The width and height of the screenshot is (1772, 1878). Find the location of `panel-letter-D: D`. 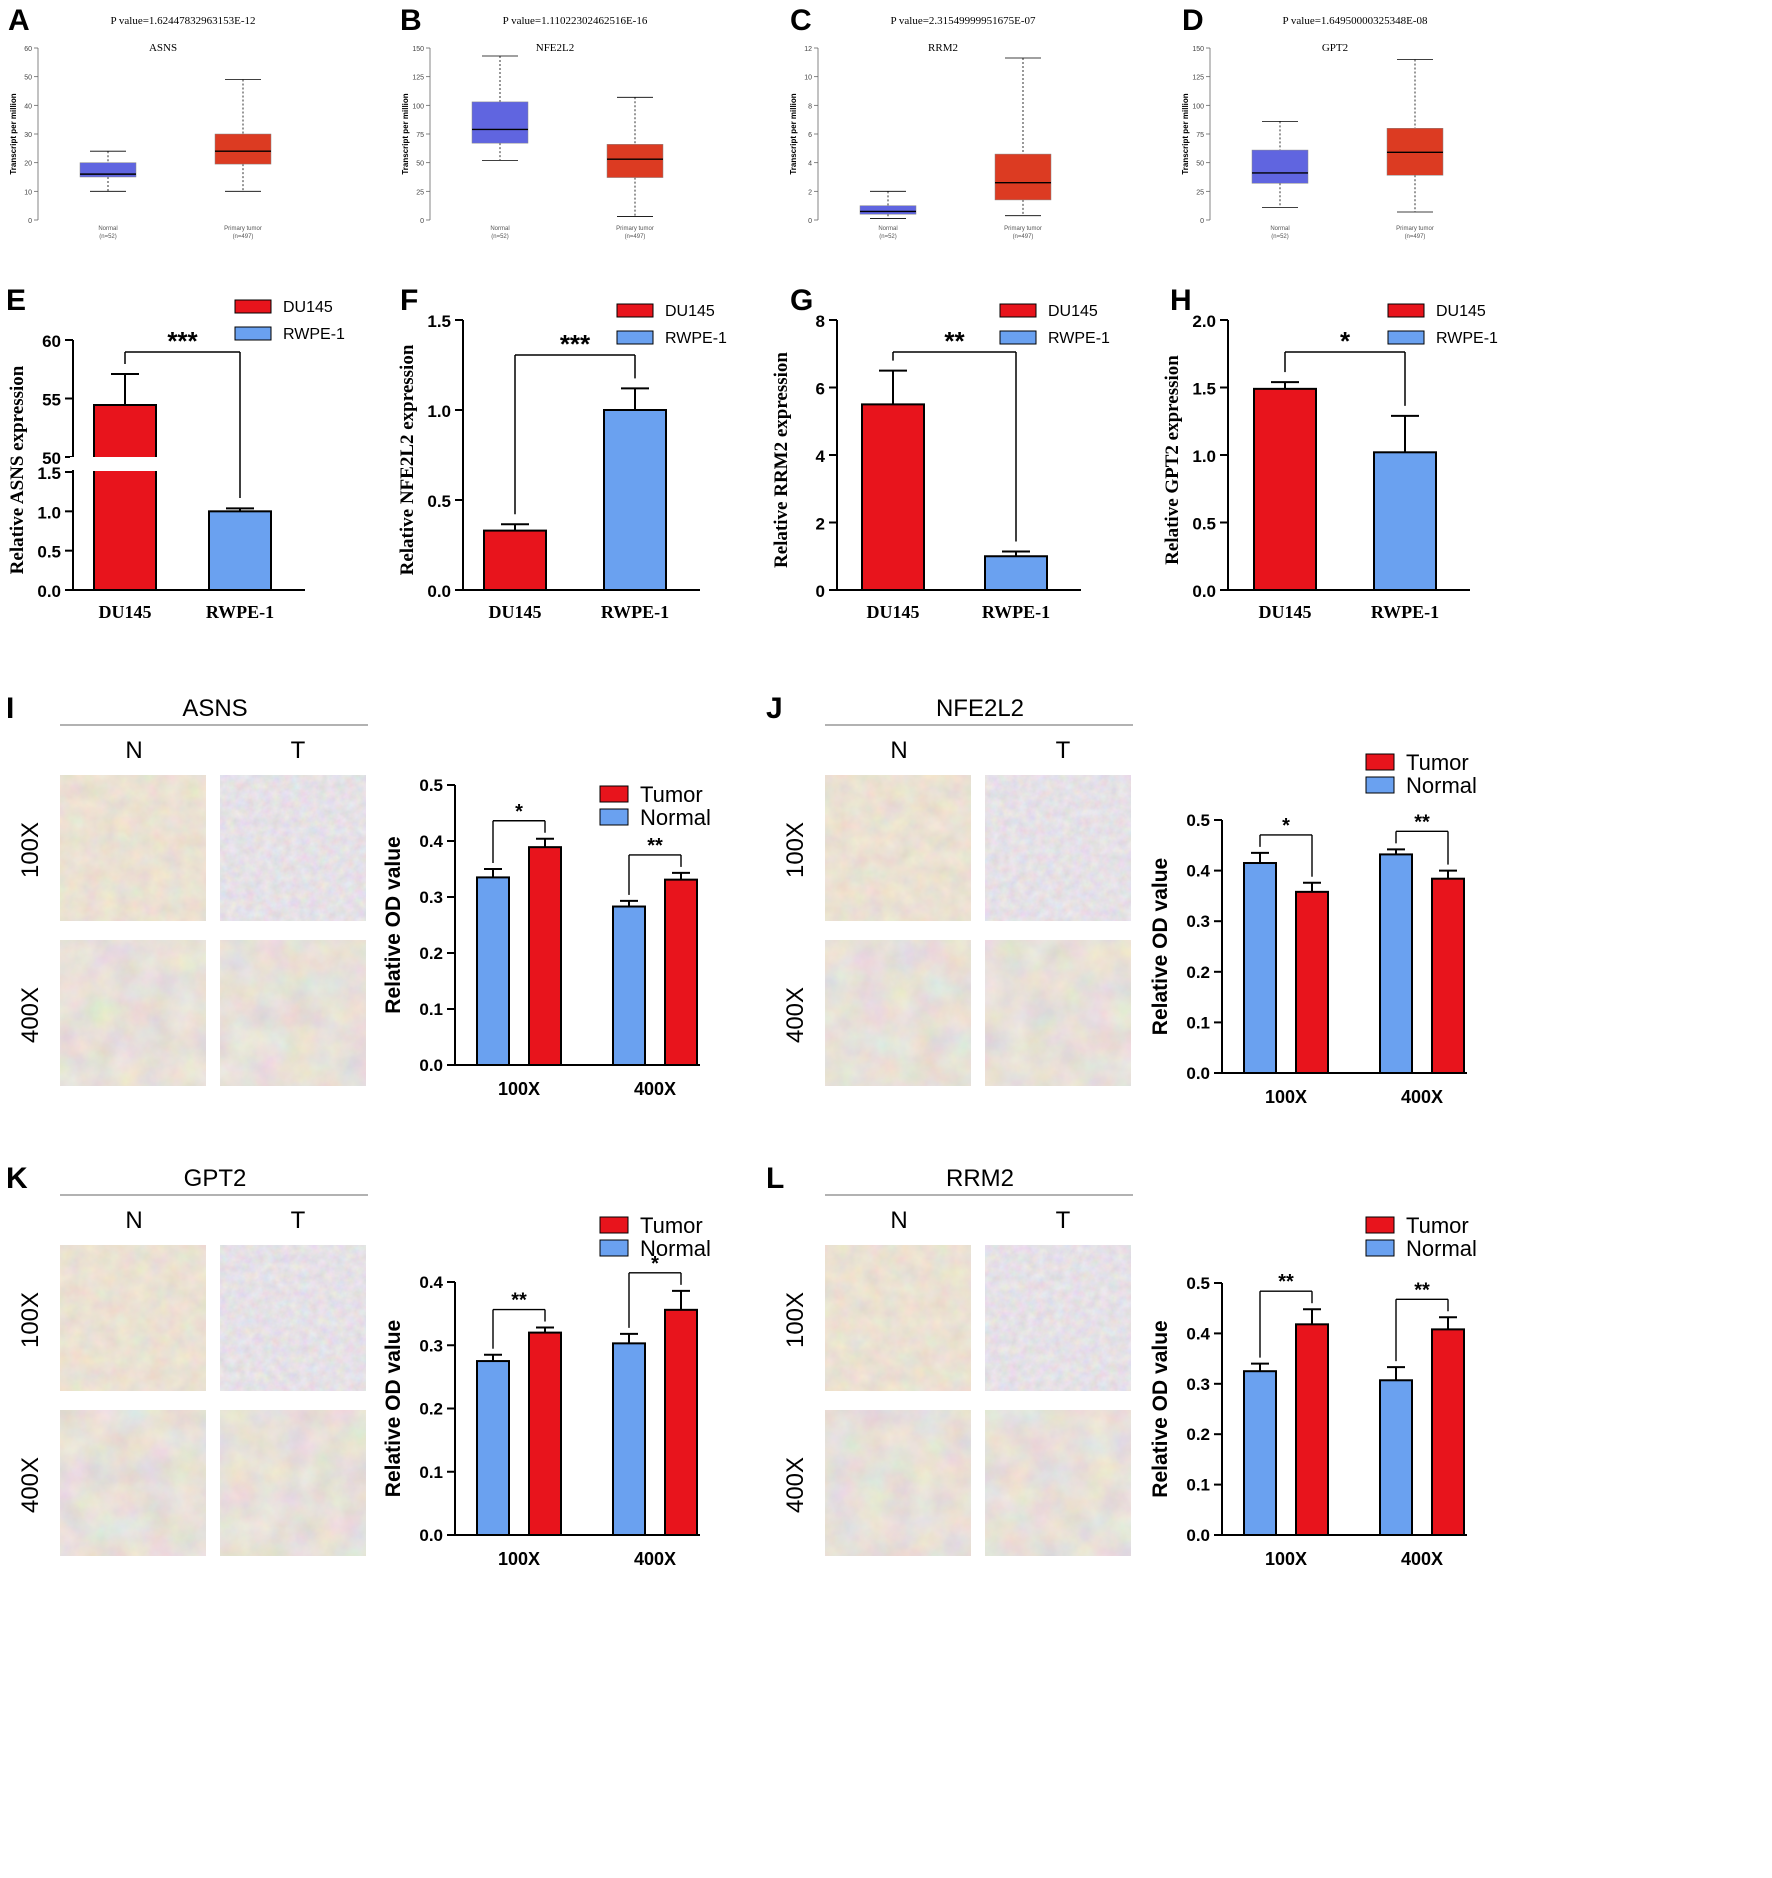

panel-letter-D: D is located at coordinates (1193, 20).